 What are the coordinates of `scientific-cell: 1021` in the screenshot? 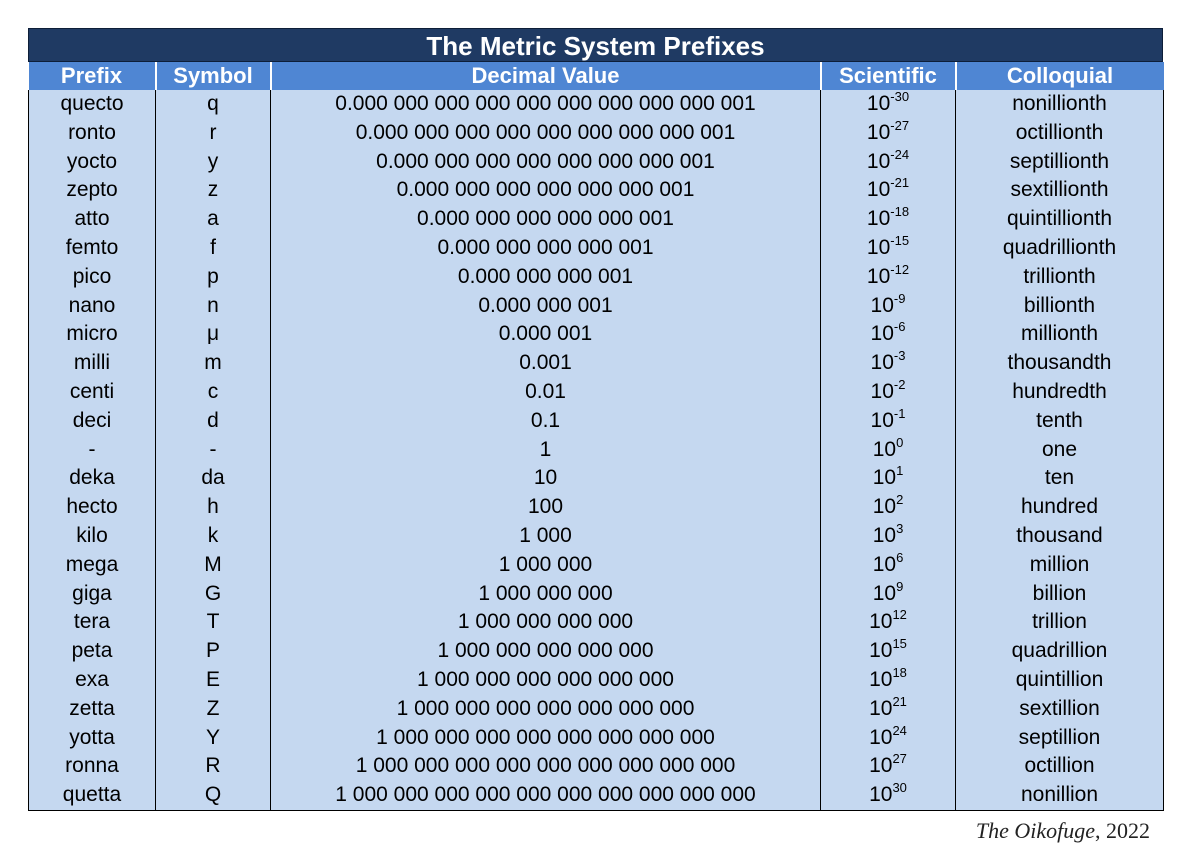 It's located at (888, 708).